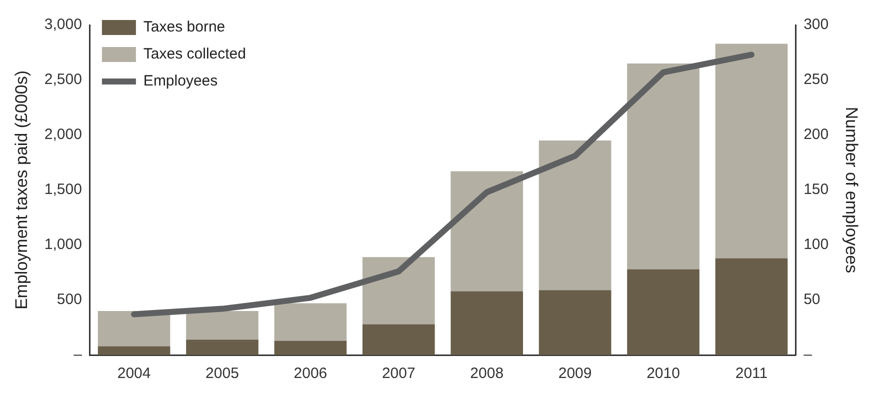 Image resolution: width=877 pixels, height=401 pixels. I want to click on y-tick-label: –, so click(78, 355).